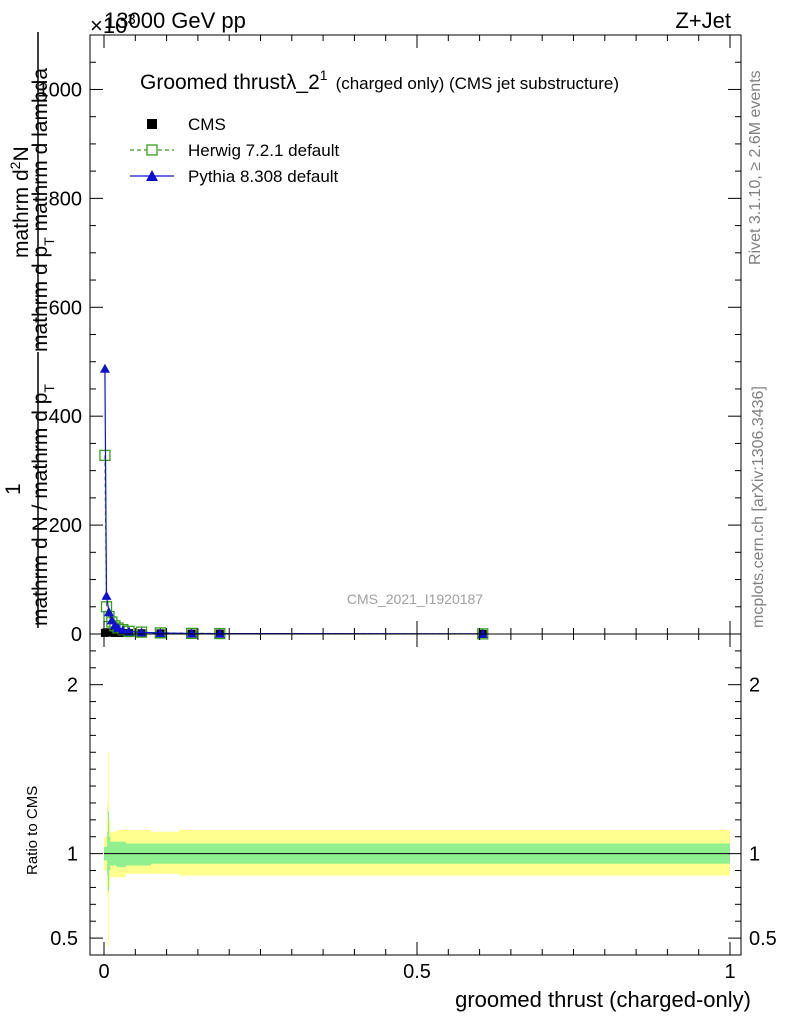 The image size is (786, 1024). Describe the element at coordinates (415, 599) in the screenshot. I see `analysis-id: CMS_2021_I1920187` at that location.